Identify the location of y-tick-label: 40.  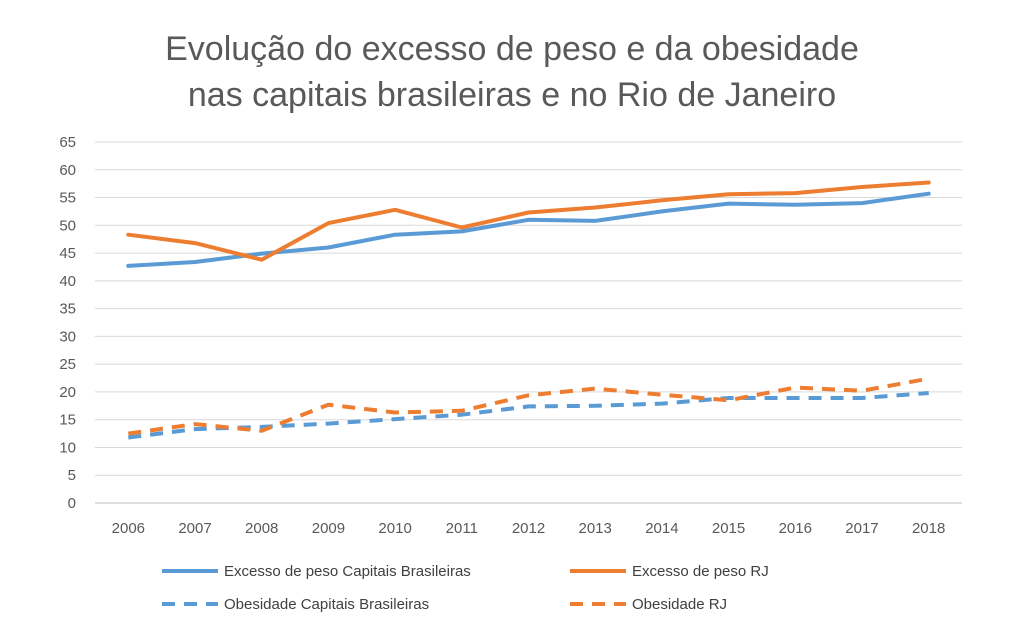
(67, 281).